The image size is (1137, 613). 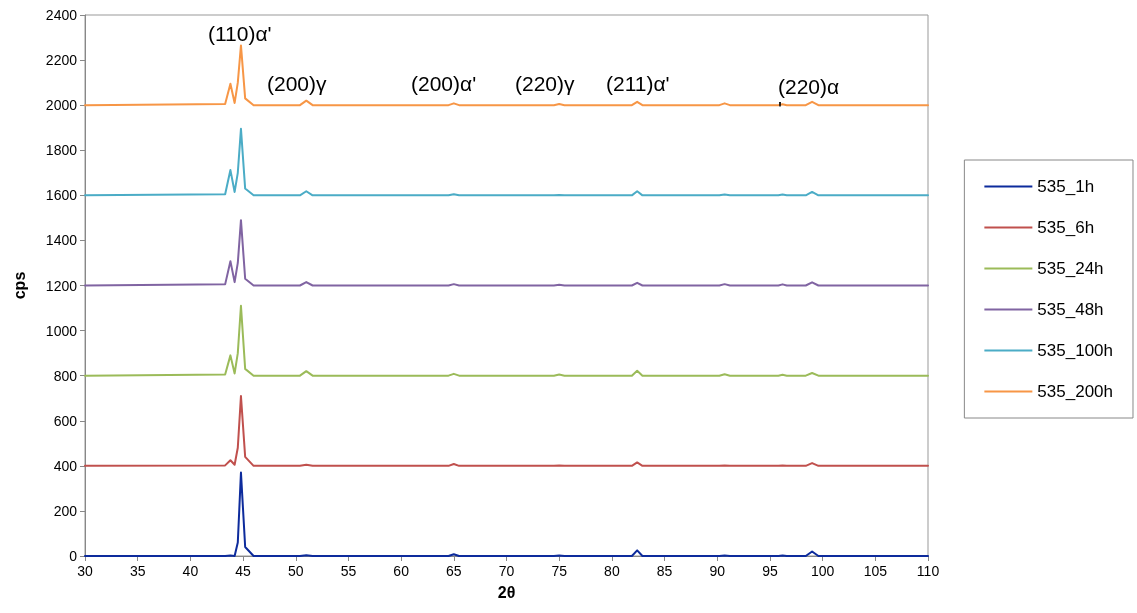 I want to click on legend-label: 535_200h, so click(x=1075, y=391).